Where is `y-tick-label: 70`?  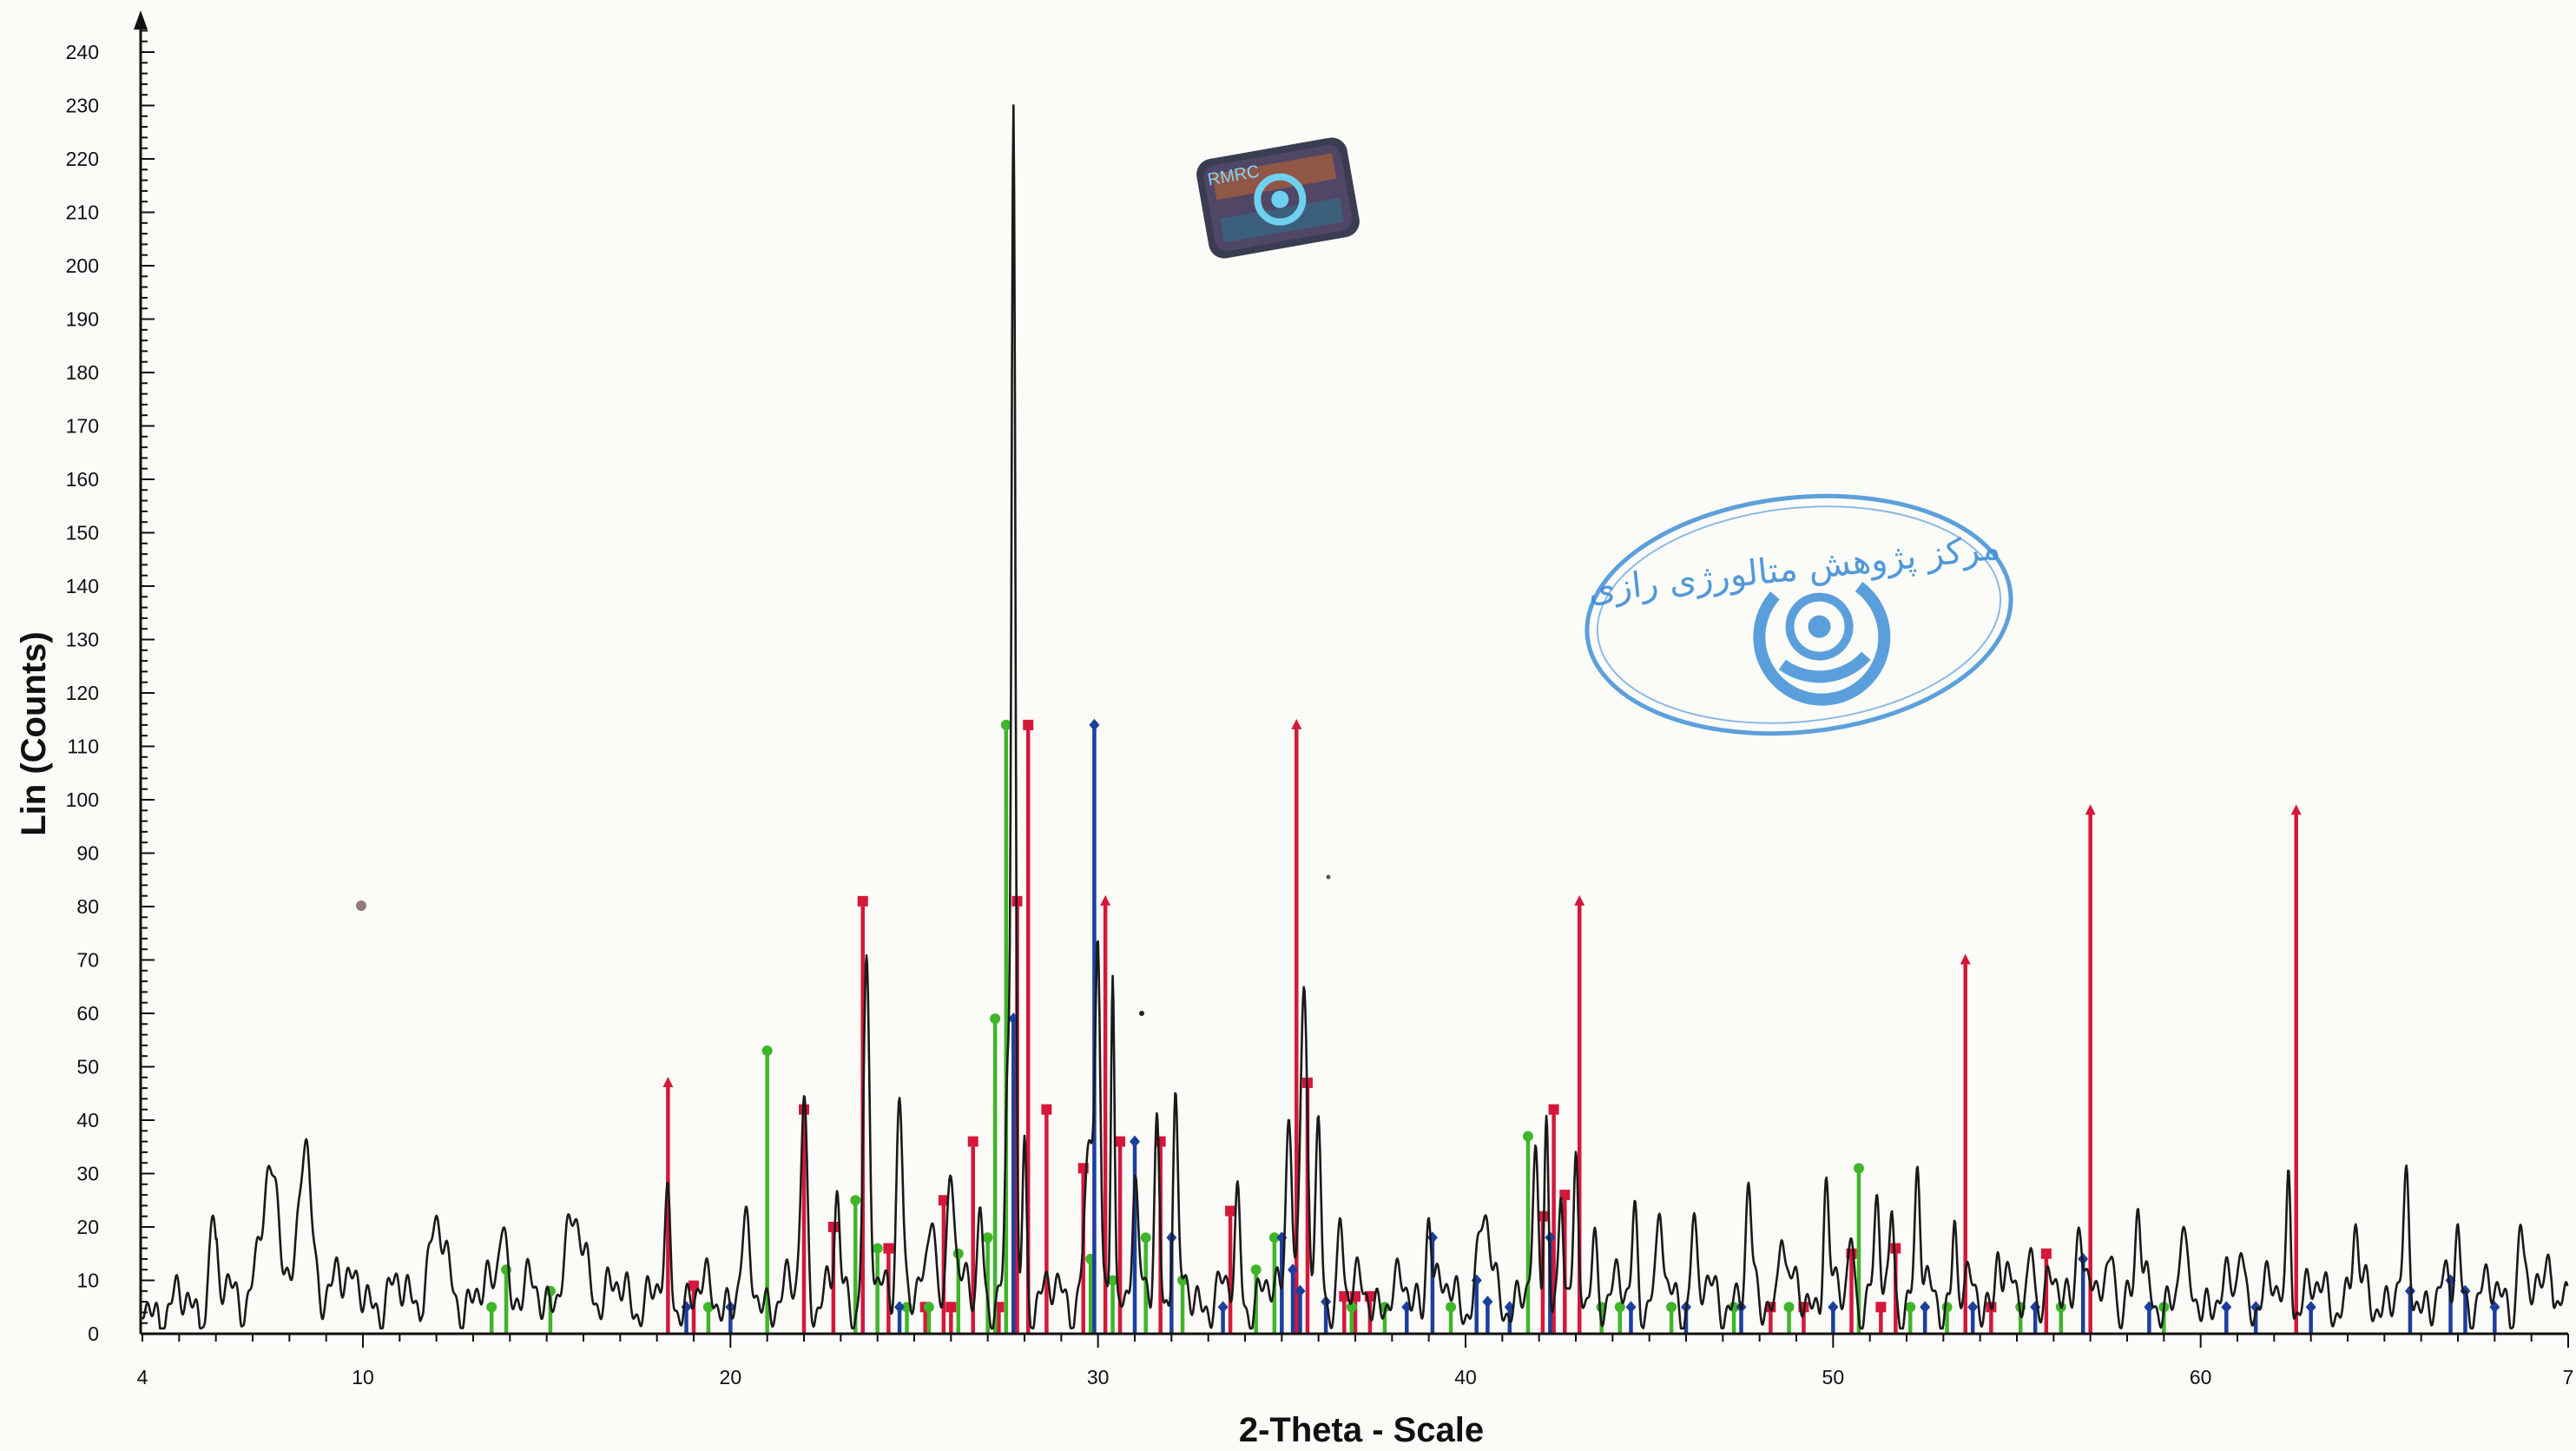 y-tick-label: 70 is located at coordinates (87, 960).